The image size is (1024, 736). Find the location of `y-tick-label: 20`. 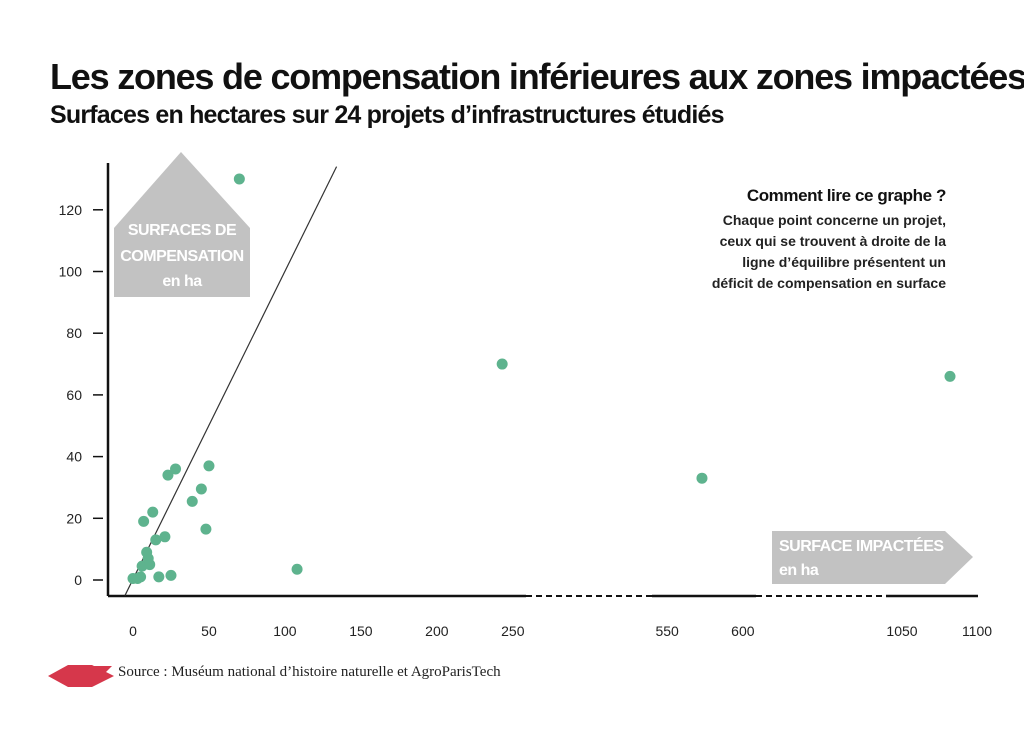

y-tick-label: 20 is located at coordinates (74, 518).